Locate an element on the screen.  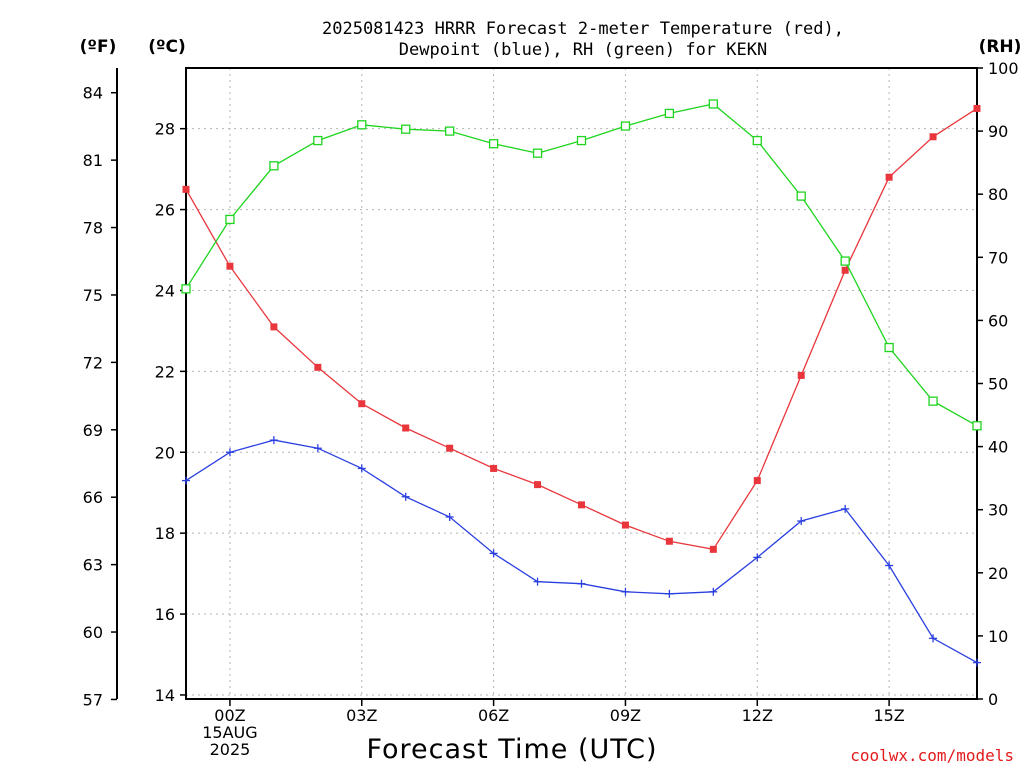
fahrenheit-tick-label: 60 is located at coordinates (93, 632).